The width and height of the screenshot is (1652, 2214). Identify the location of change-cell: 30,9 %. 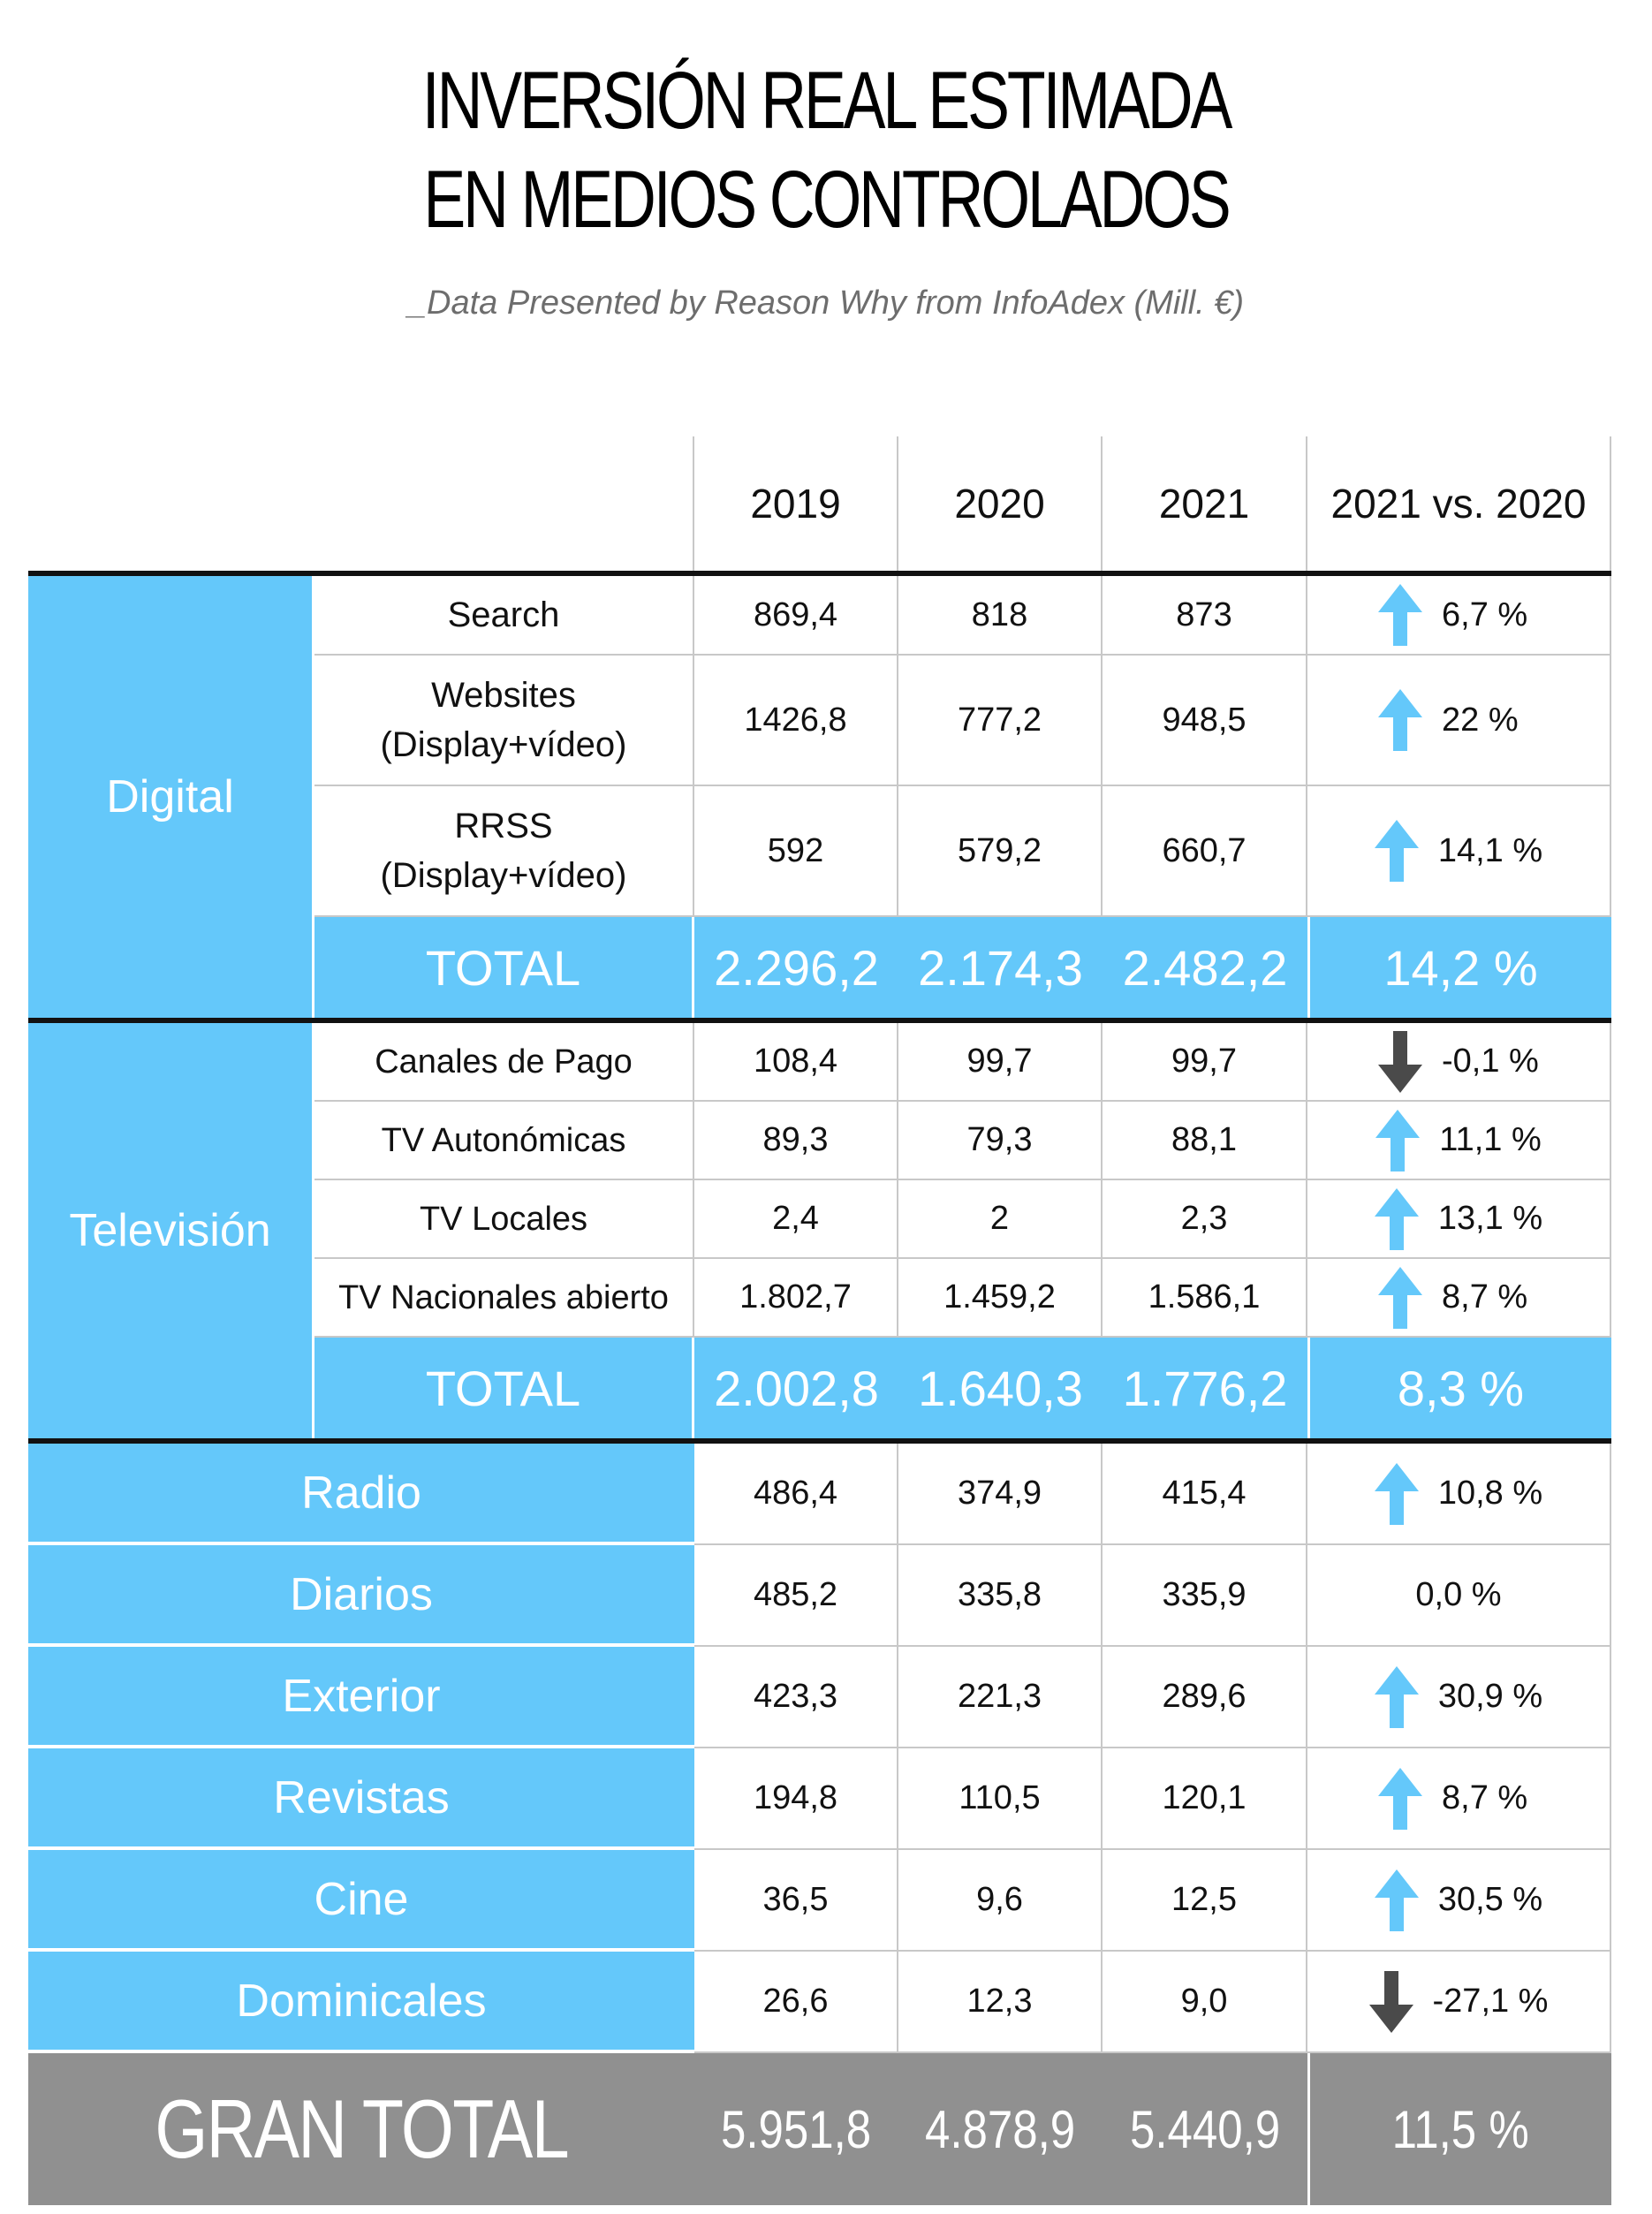
(1459, 1697).